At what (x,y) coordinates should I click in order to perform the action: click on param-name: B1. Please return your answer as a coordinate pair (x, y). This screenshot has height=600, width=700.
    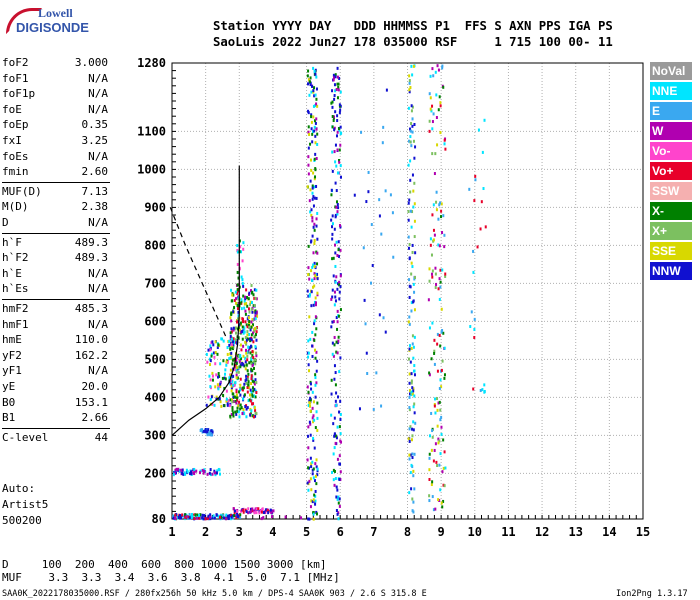
    Looking at the image, I should click on (9, 418).